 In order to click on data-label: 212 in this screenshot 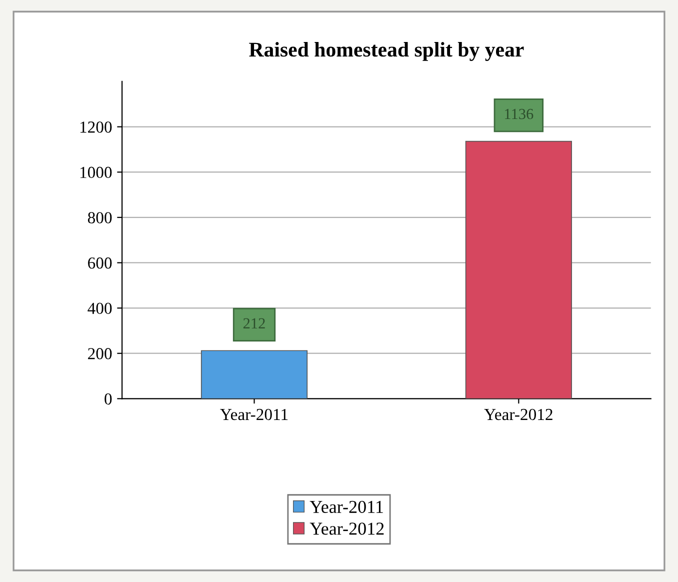, I will do `click(254, 323)`.